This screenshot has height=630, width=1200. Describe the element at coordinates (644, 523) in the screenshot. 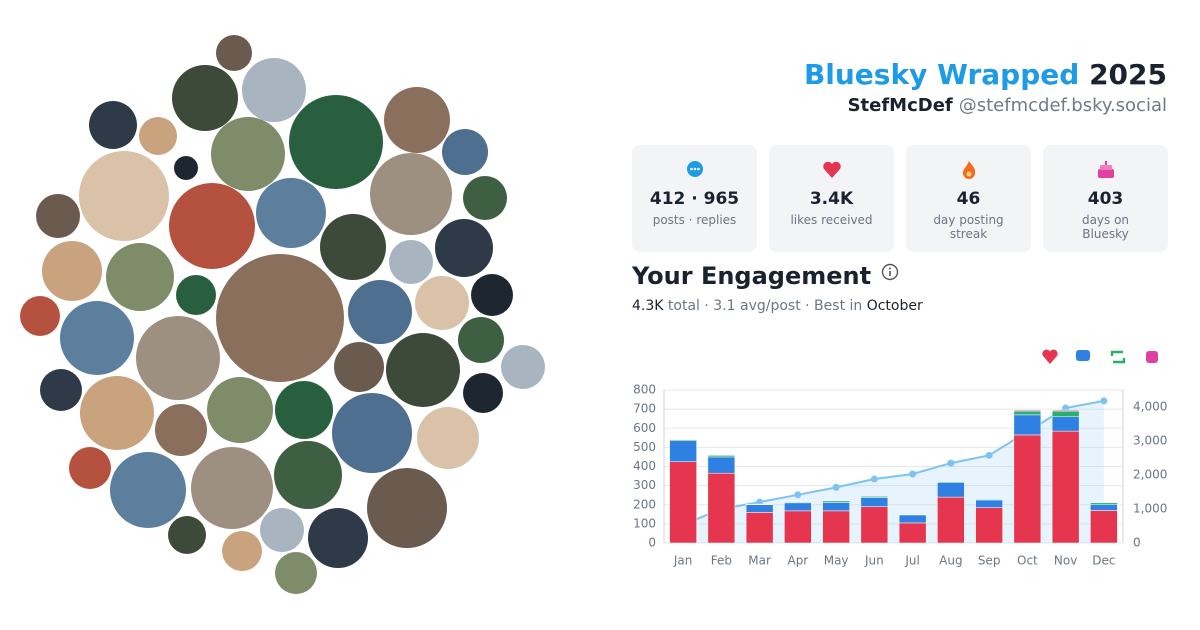

I see `y-tick-label: 100` at that location.